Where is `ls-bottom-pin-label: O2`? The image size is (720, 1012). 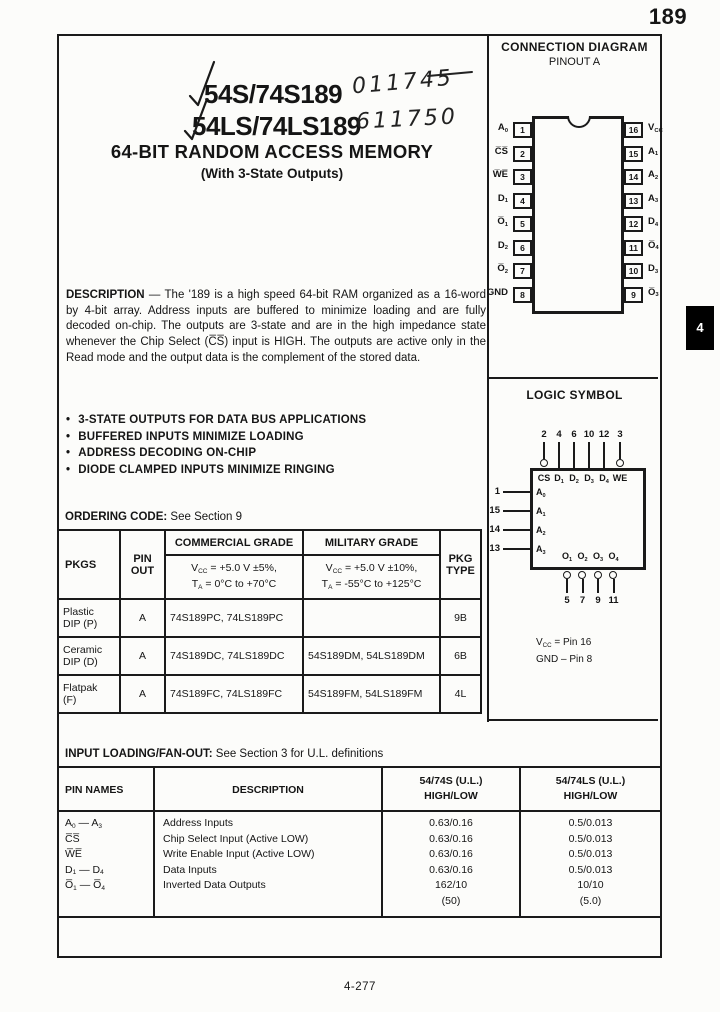
ls-bottom-pin-label: O2 is located at coordinates (582, 557).